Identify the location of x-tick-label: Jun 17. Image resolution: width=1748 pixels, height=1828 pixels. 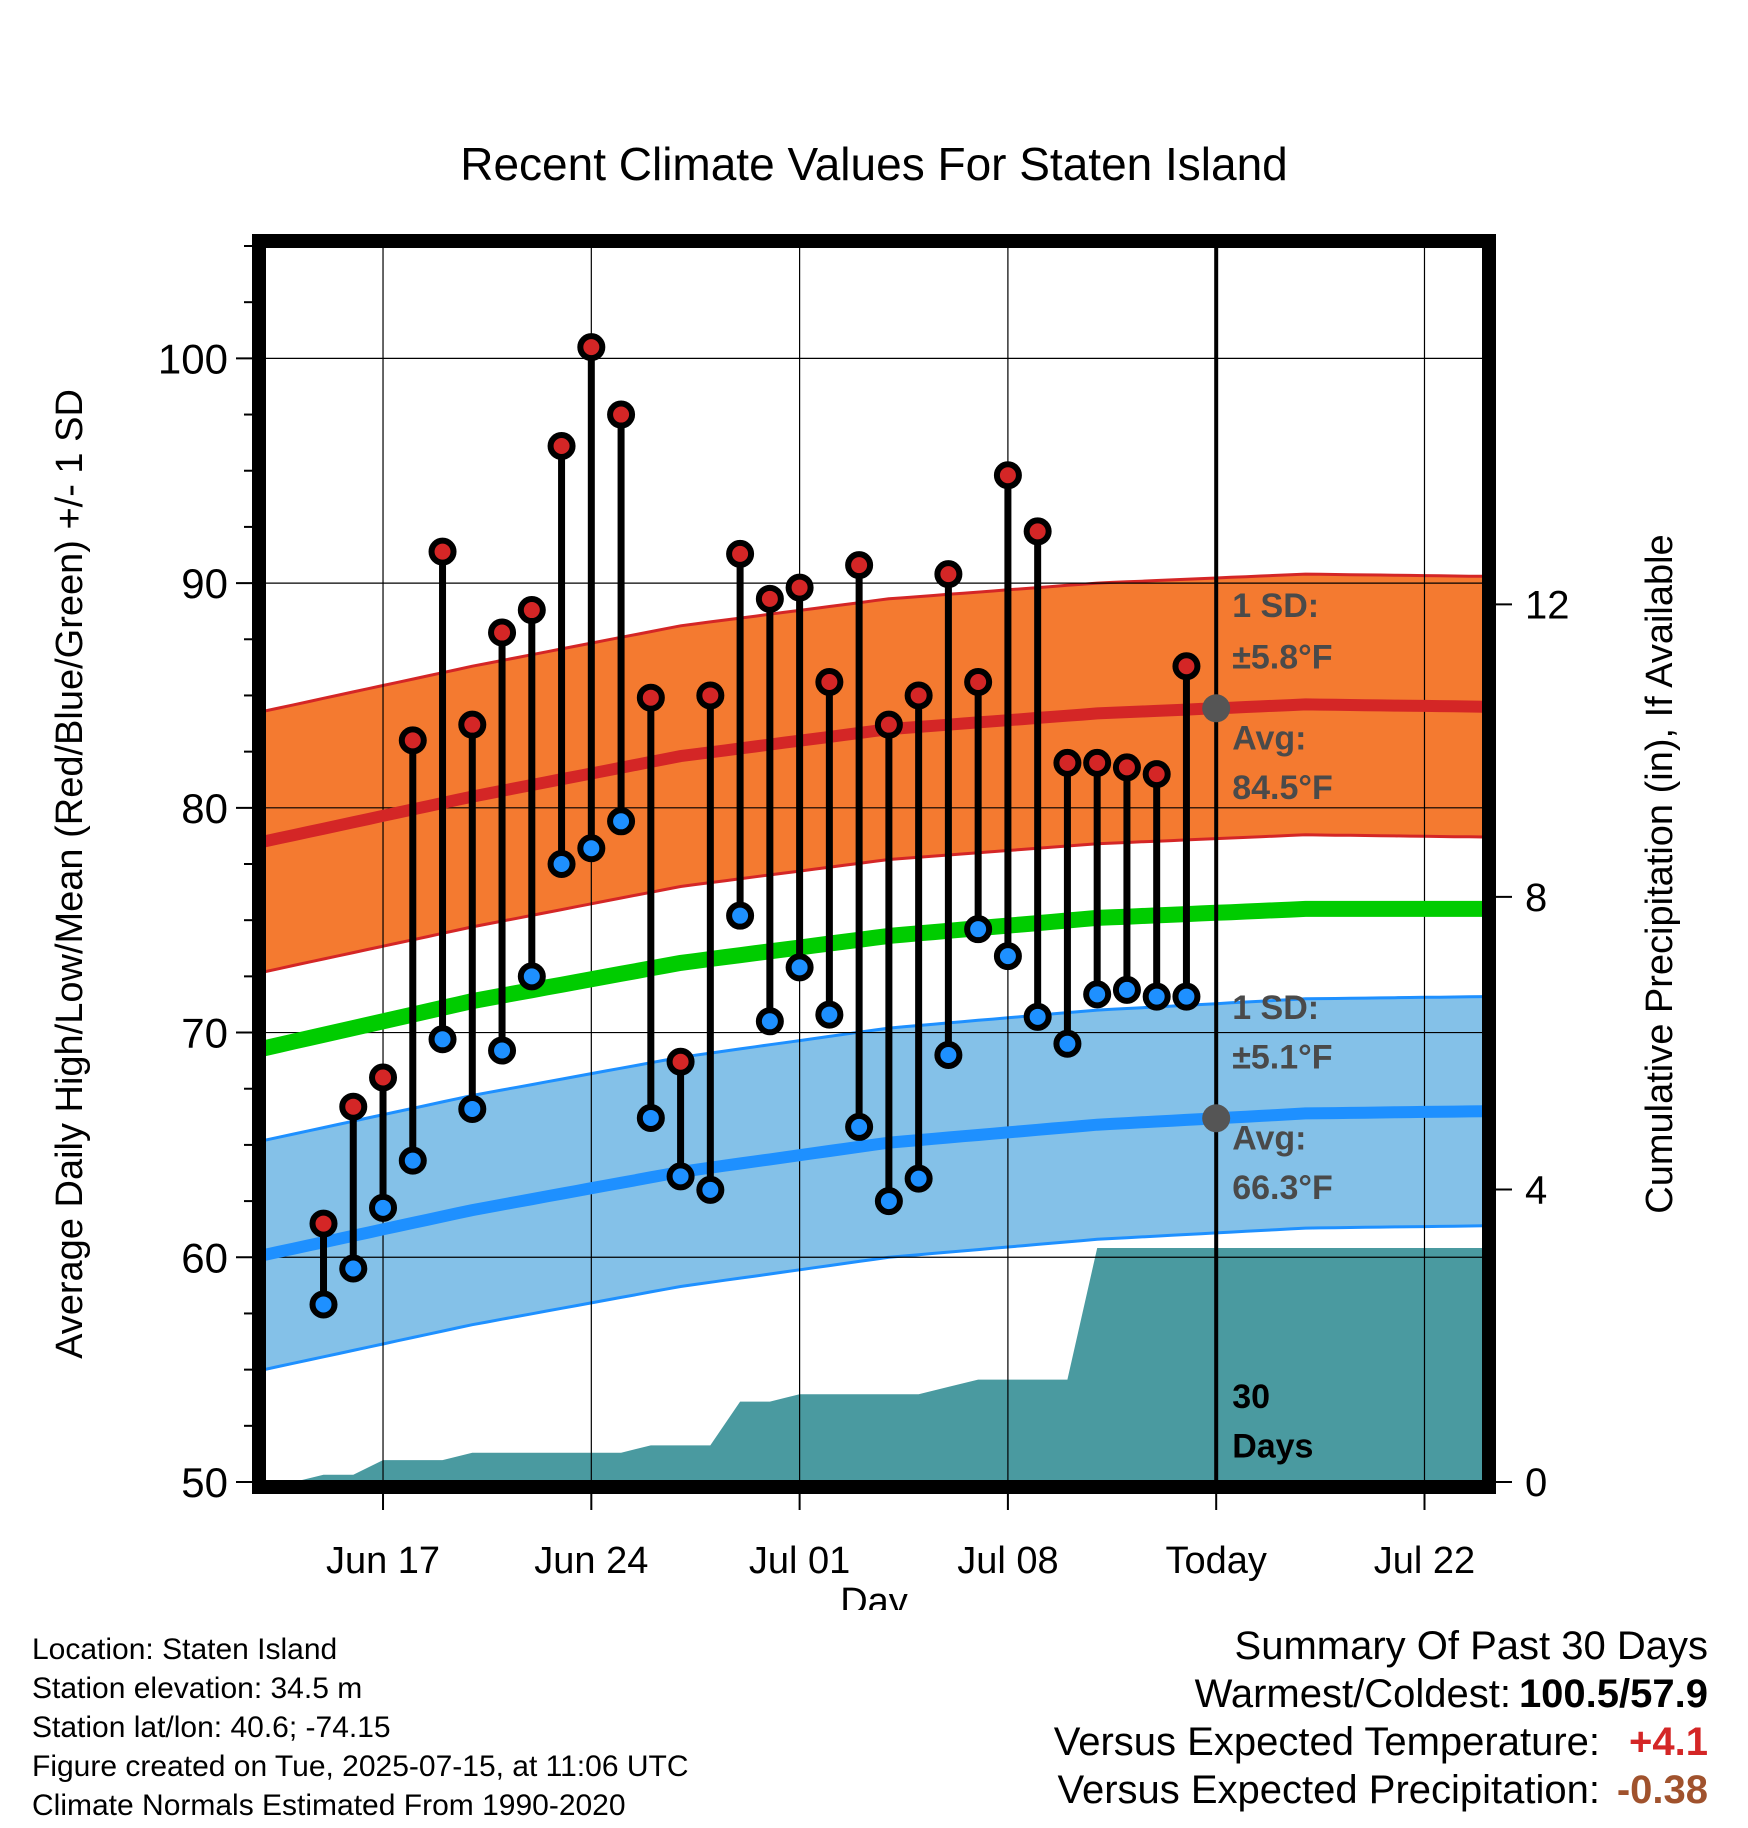
(383, 1561).